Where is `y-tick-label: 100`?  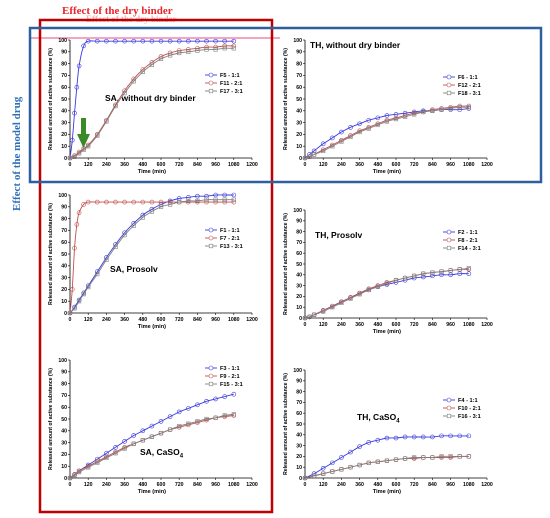 y-tick-label: 100 is located at coordinates (297, 211).